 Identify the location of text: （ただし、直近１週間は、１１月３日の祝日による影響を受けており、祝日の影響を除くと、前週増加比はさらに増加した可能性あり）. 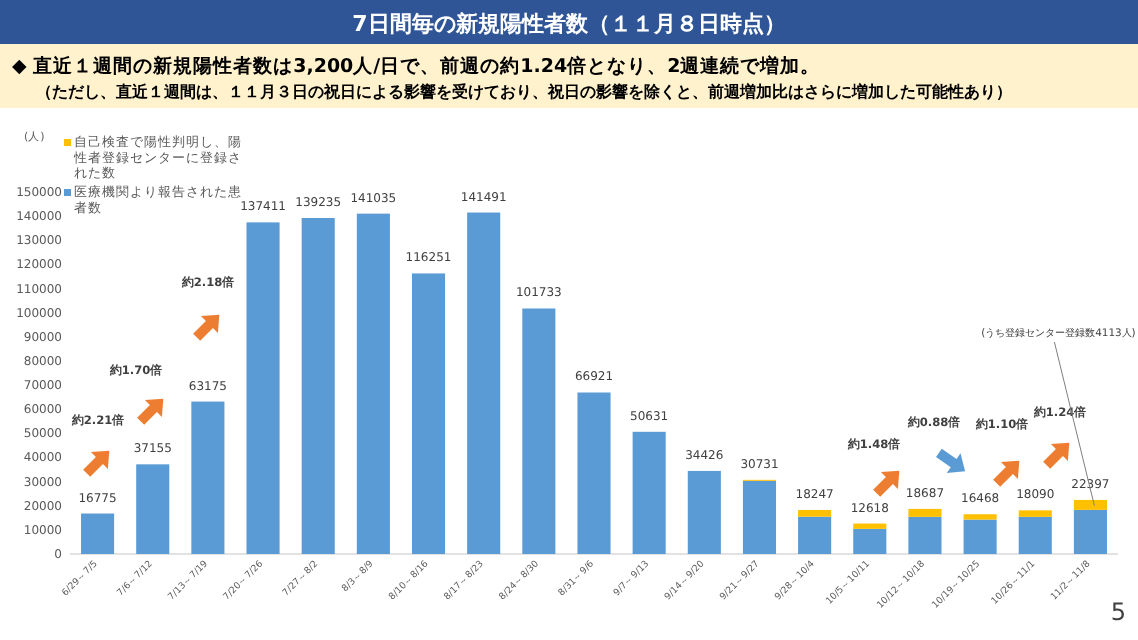
(524, 91).